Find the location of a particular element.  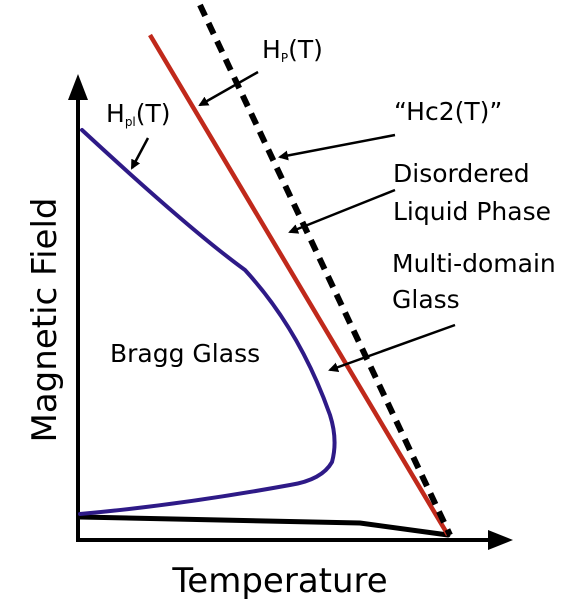

y-axis-arrowhead is located at coordinates (78, 87).